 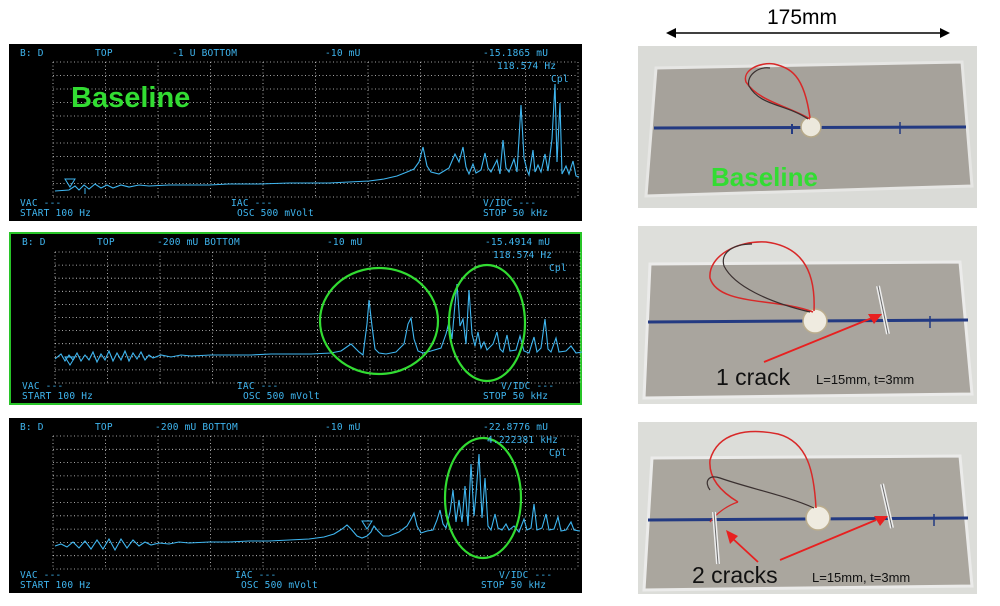 What do you see at coordinates (131, 98) in the screenshot?
I see `baseline-label: Baseline` at bounding box center [131, 98].